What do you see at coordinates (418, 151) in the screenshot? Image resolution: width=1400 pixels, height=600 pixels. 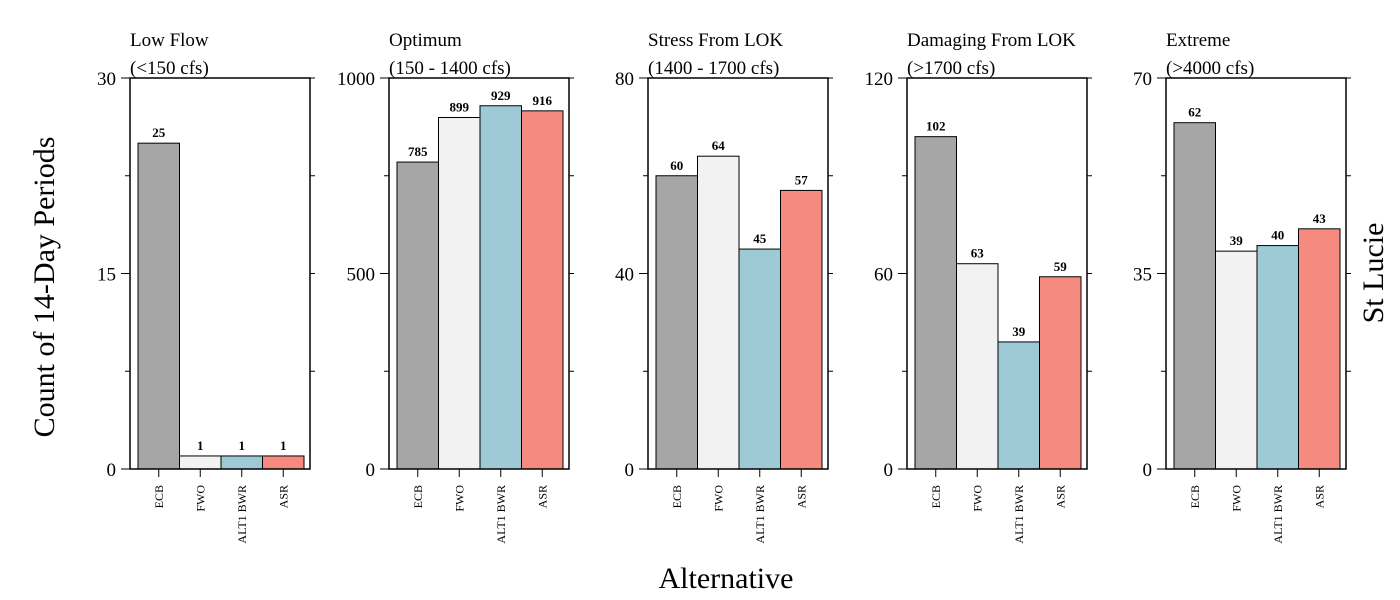 I see `bar-value-label: 785` at bounding box center [418, 151].